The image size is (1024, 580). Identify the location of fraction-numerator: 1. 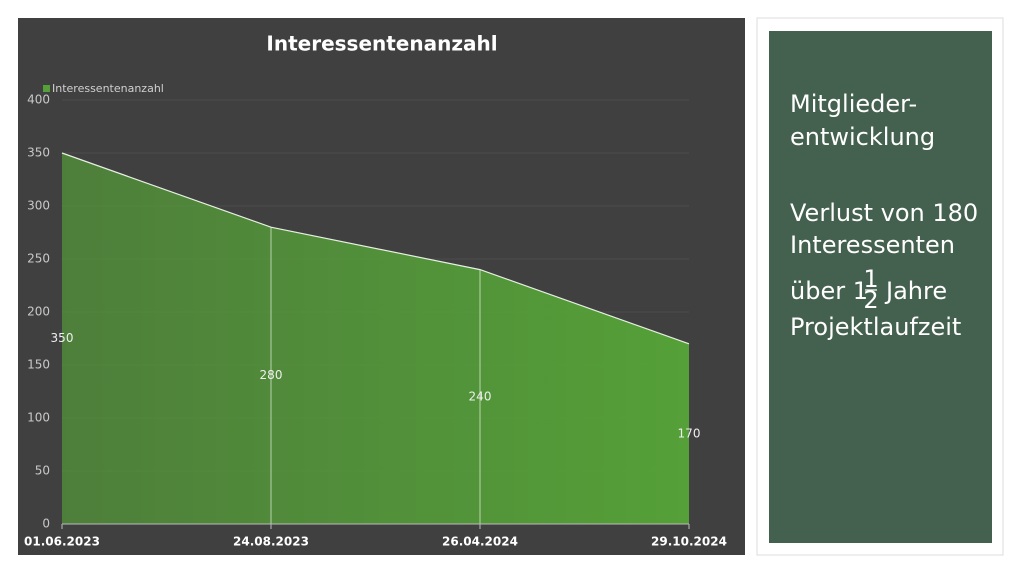
(870, 279).